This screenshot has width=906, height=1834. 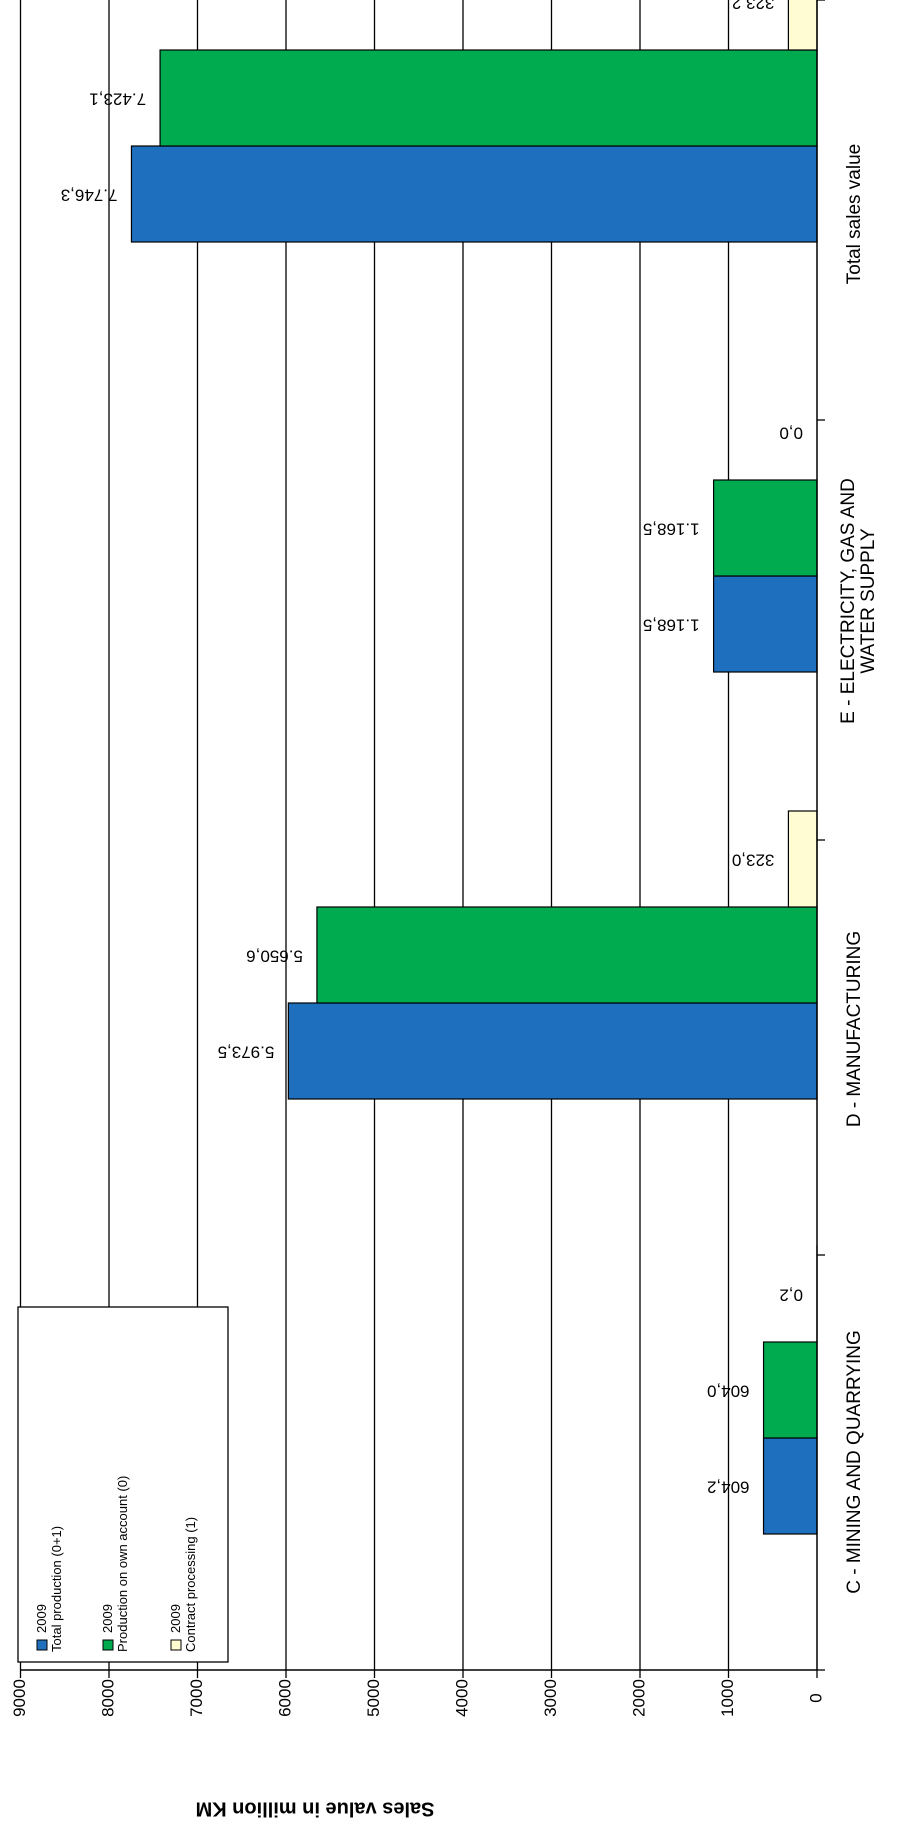 I want to click on category-label: Total sales value, so click(x=854, y=214).